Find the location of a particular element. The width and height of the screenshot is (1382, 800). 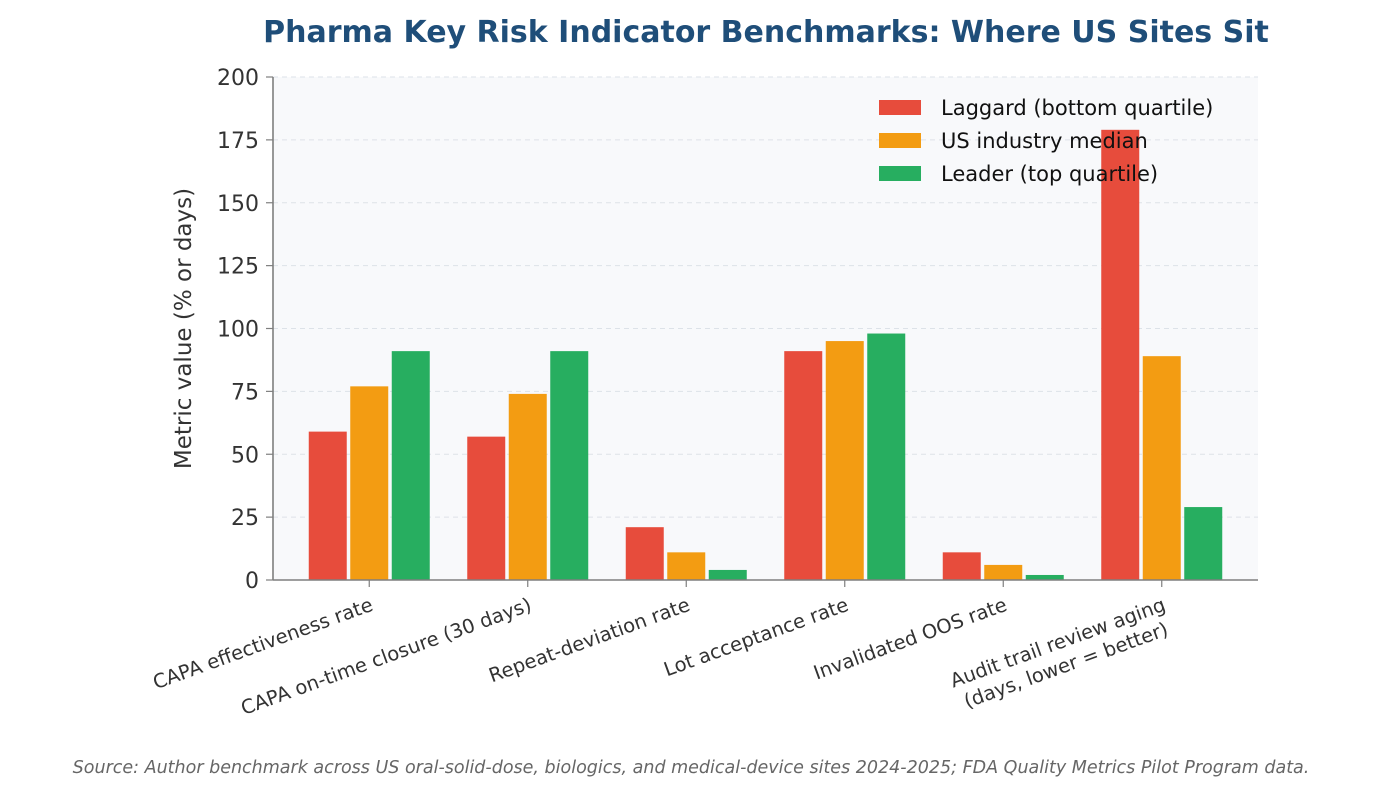

x-tick-label-line: CAPA on-time closure (30 days) is located at coordinates (386, 656).